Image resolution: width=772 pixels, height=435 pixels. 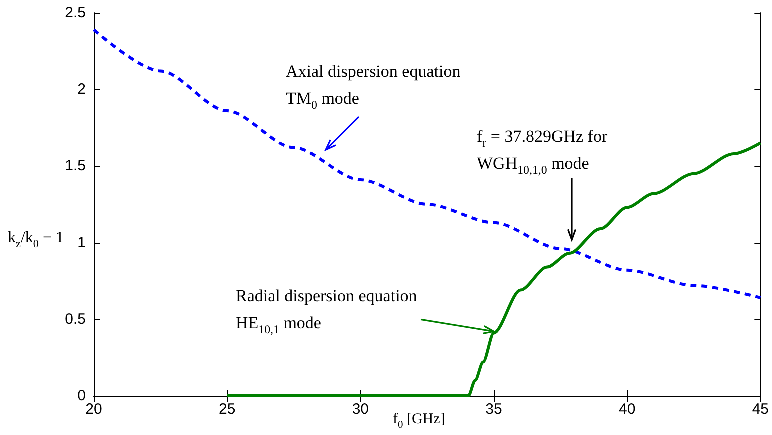 I want to click on x-tick-label: 25, so click(x=227, y=409).